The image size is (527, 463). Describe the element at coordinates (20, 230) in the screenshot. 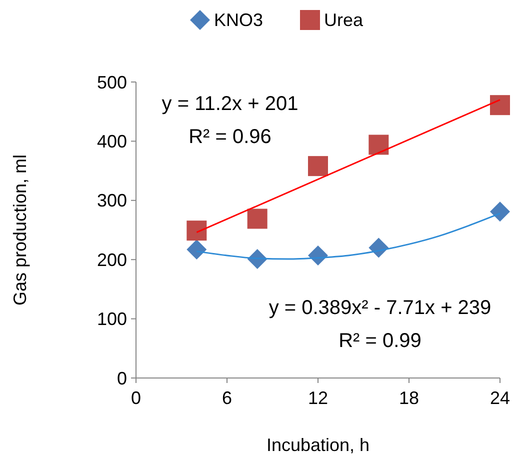

I see `y-axis-title: Gas production, ml` at that location.